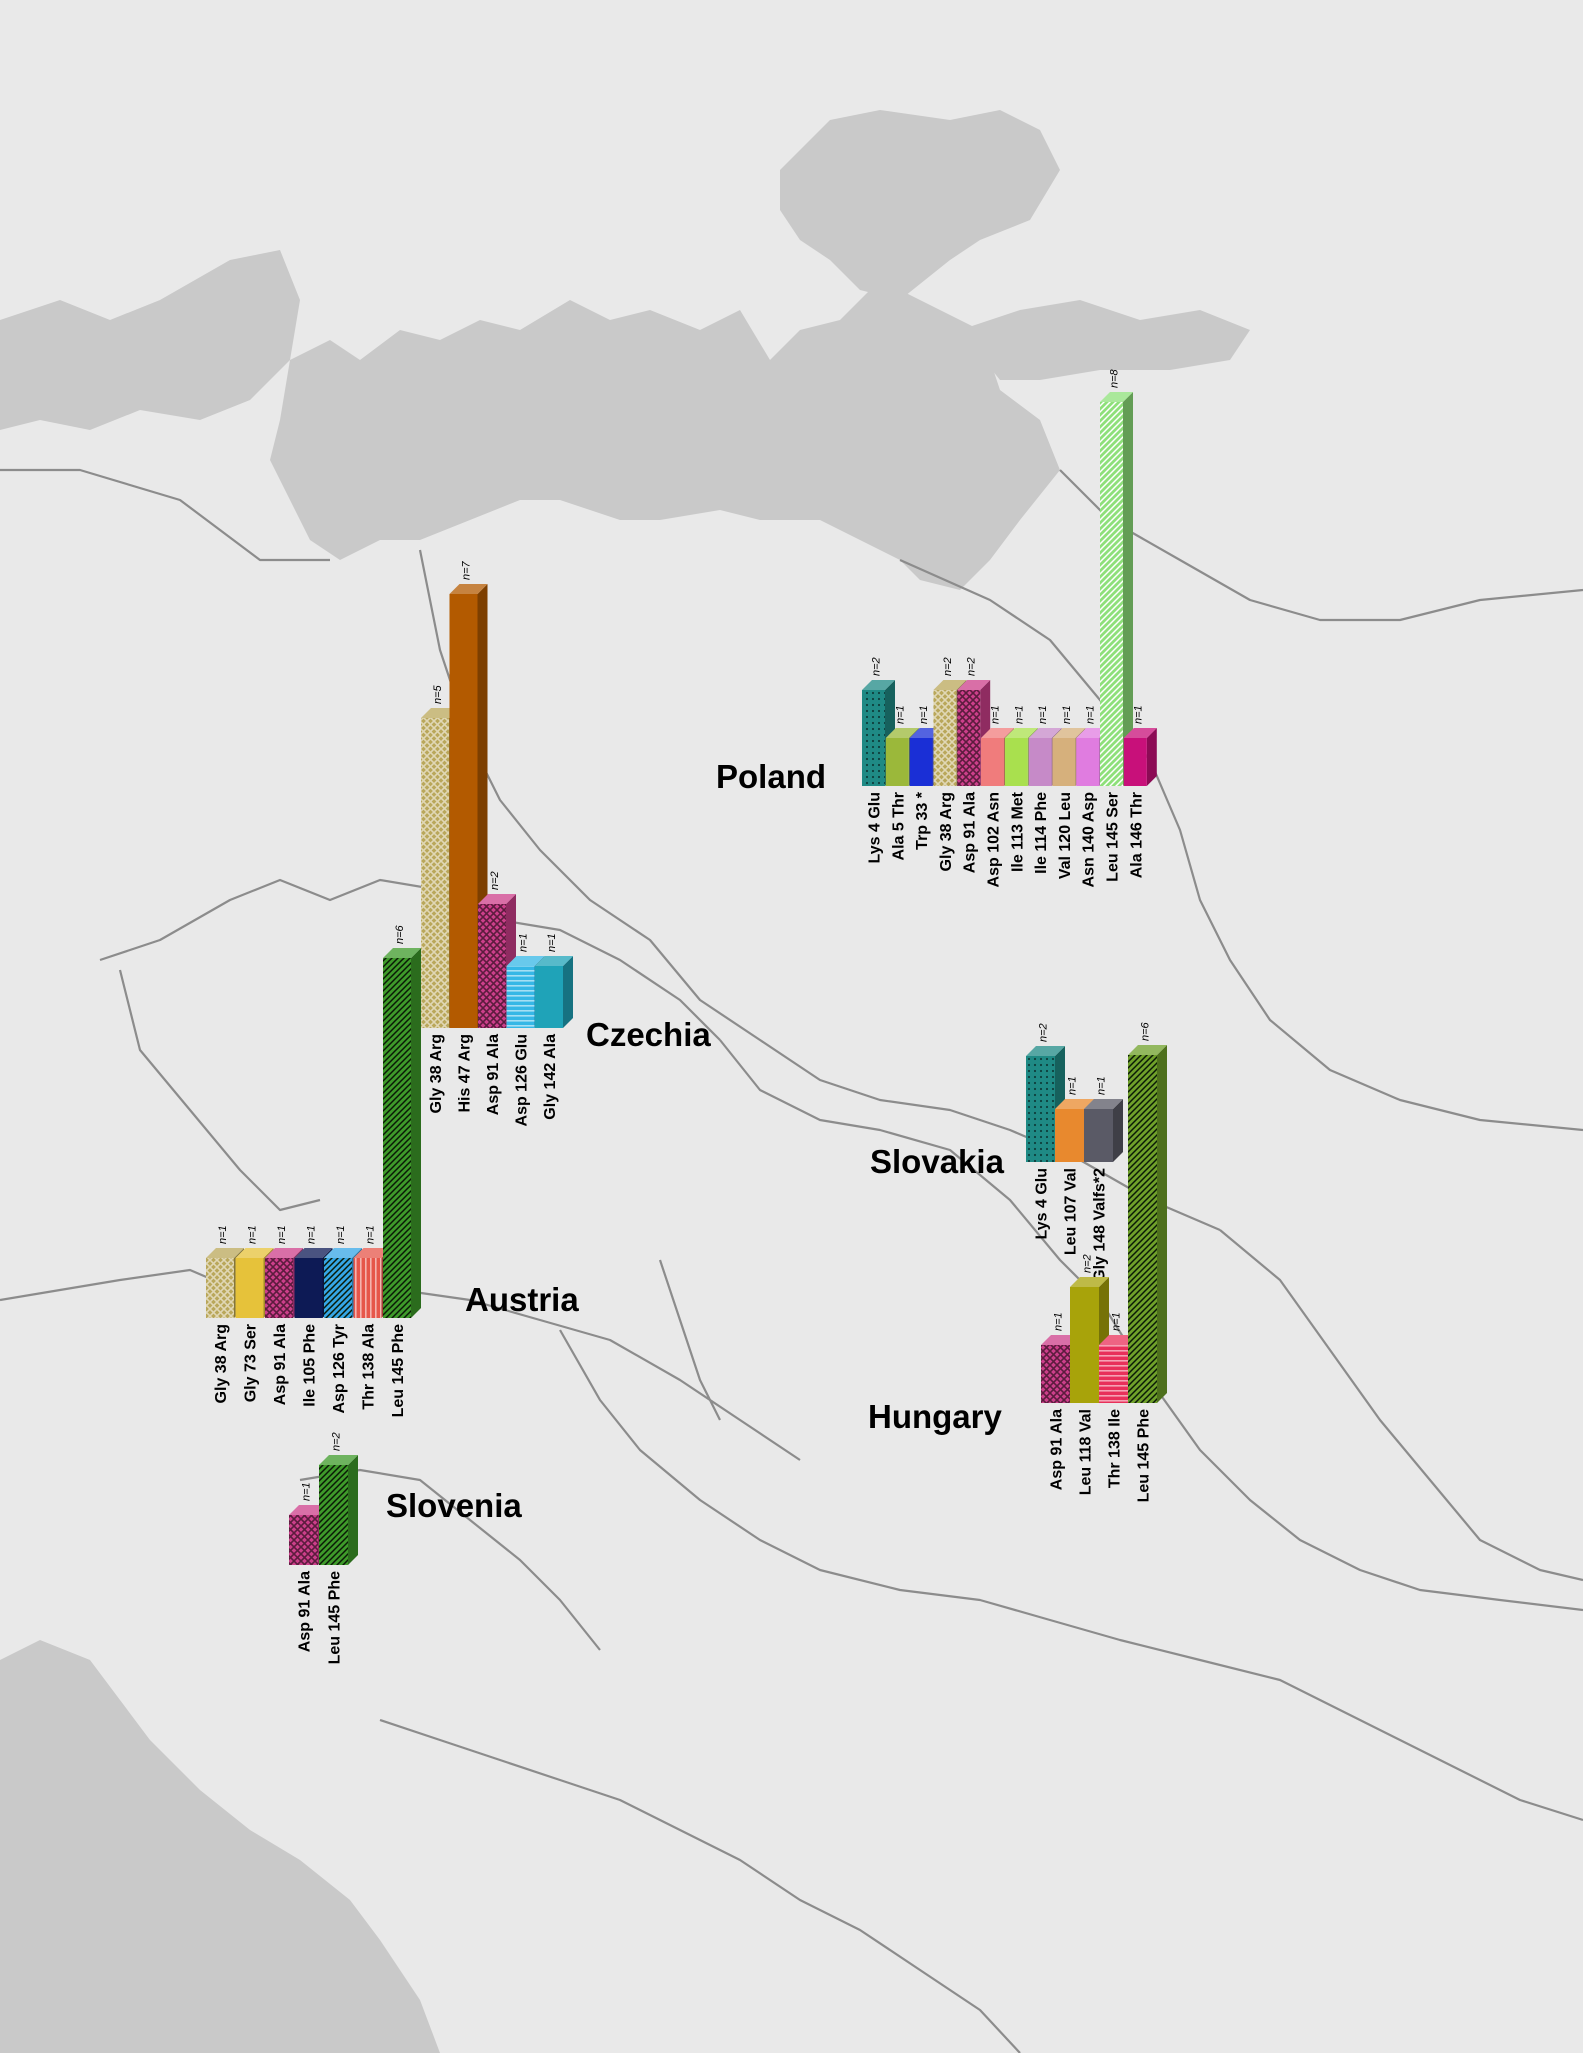 The image size is (1583, 2053). What do you see at coordinates (522, 1080) in the screenshot?
I see `mutation-label: Asp 126 Glu` at bounding box center [522, 1080].